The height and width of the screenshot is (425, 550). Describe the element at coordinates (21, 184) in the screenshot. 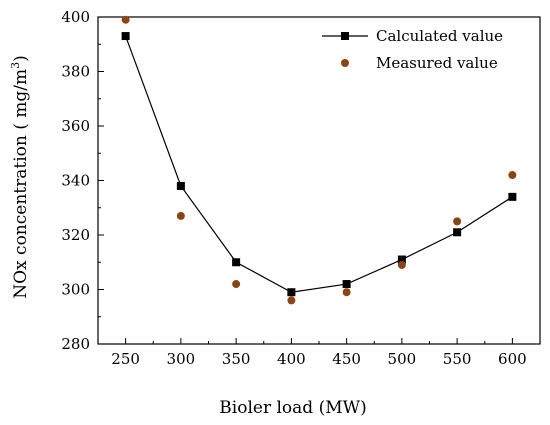

I see `y-axis-title-main: NOx concentration ( mg/m` at that location.